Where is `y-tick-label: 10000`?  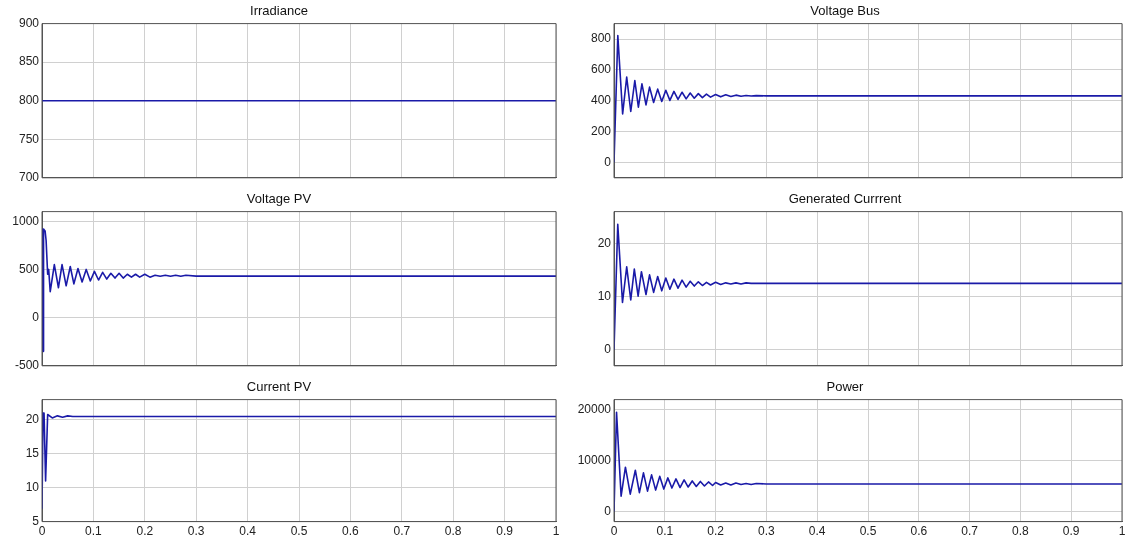
y-tick-label: 10000 is located at coordinates (594, 459).